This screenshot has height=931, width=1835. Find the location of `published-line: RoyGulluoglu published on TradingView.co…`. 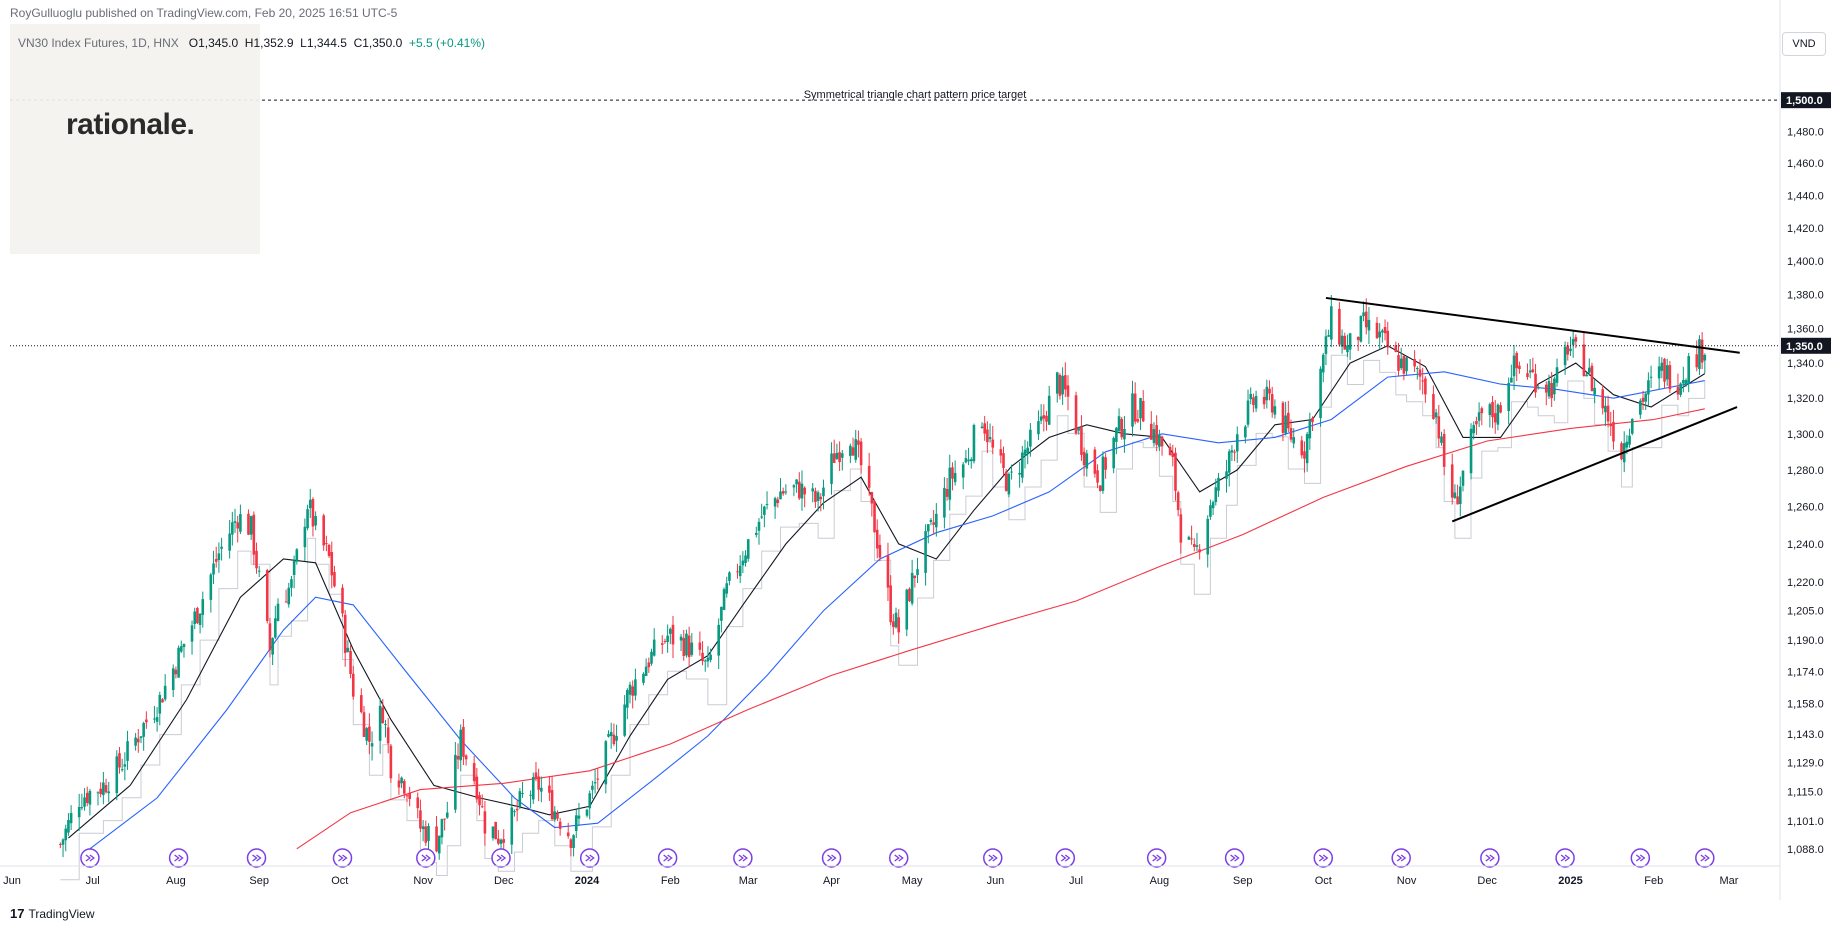

published-line: RoyGulluoglu published on TradingView.co… is located at coordinates (204, 13).